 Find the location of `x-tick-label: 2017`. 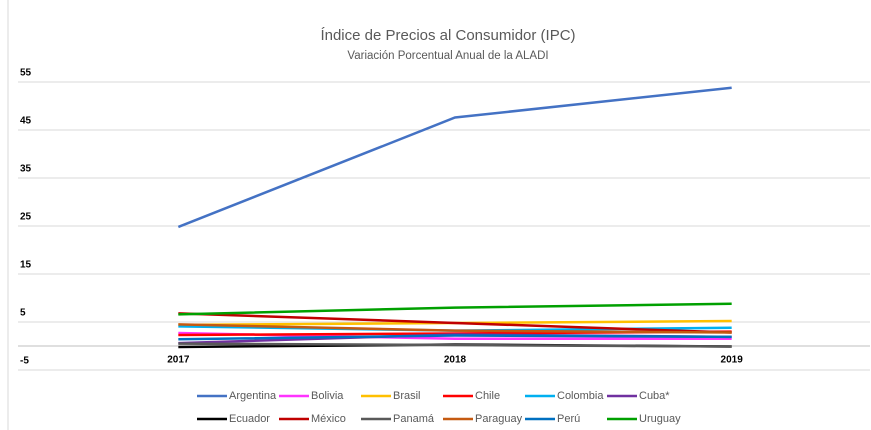

x-tick-label: 2017 is located at coordinates (178, 360).